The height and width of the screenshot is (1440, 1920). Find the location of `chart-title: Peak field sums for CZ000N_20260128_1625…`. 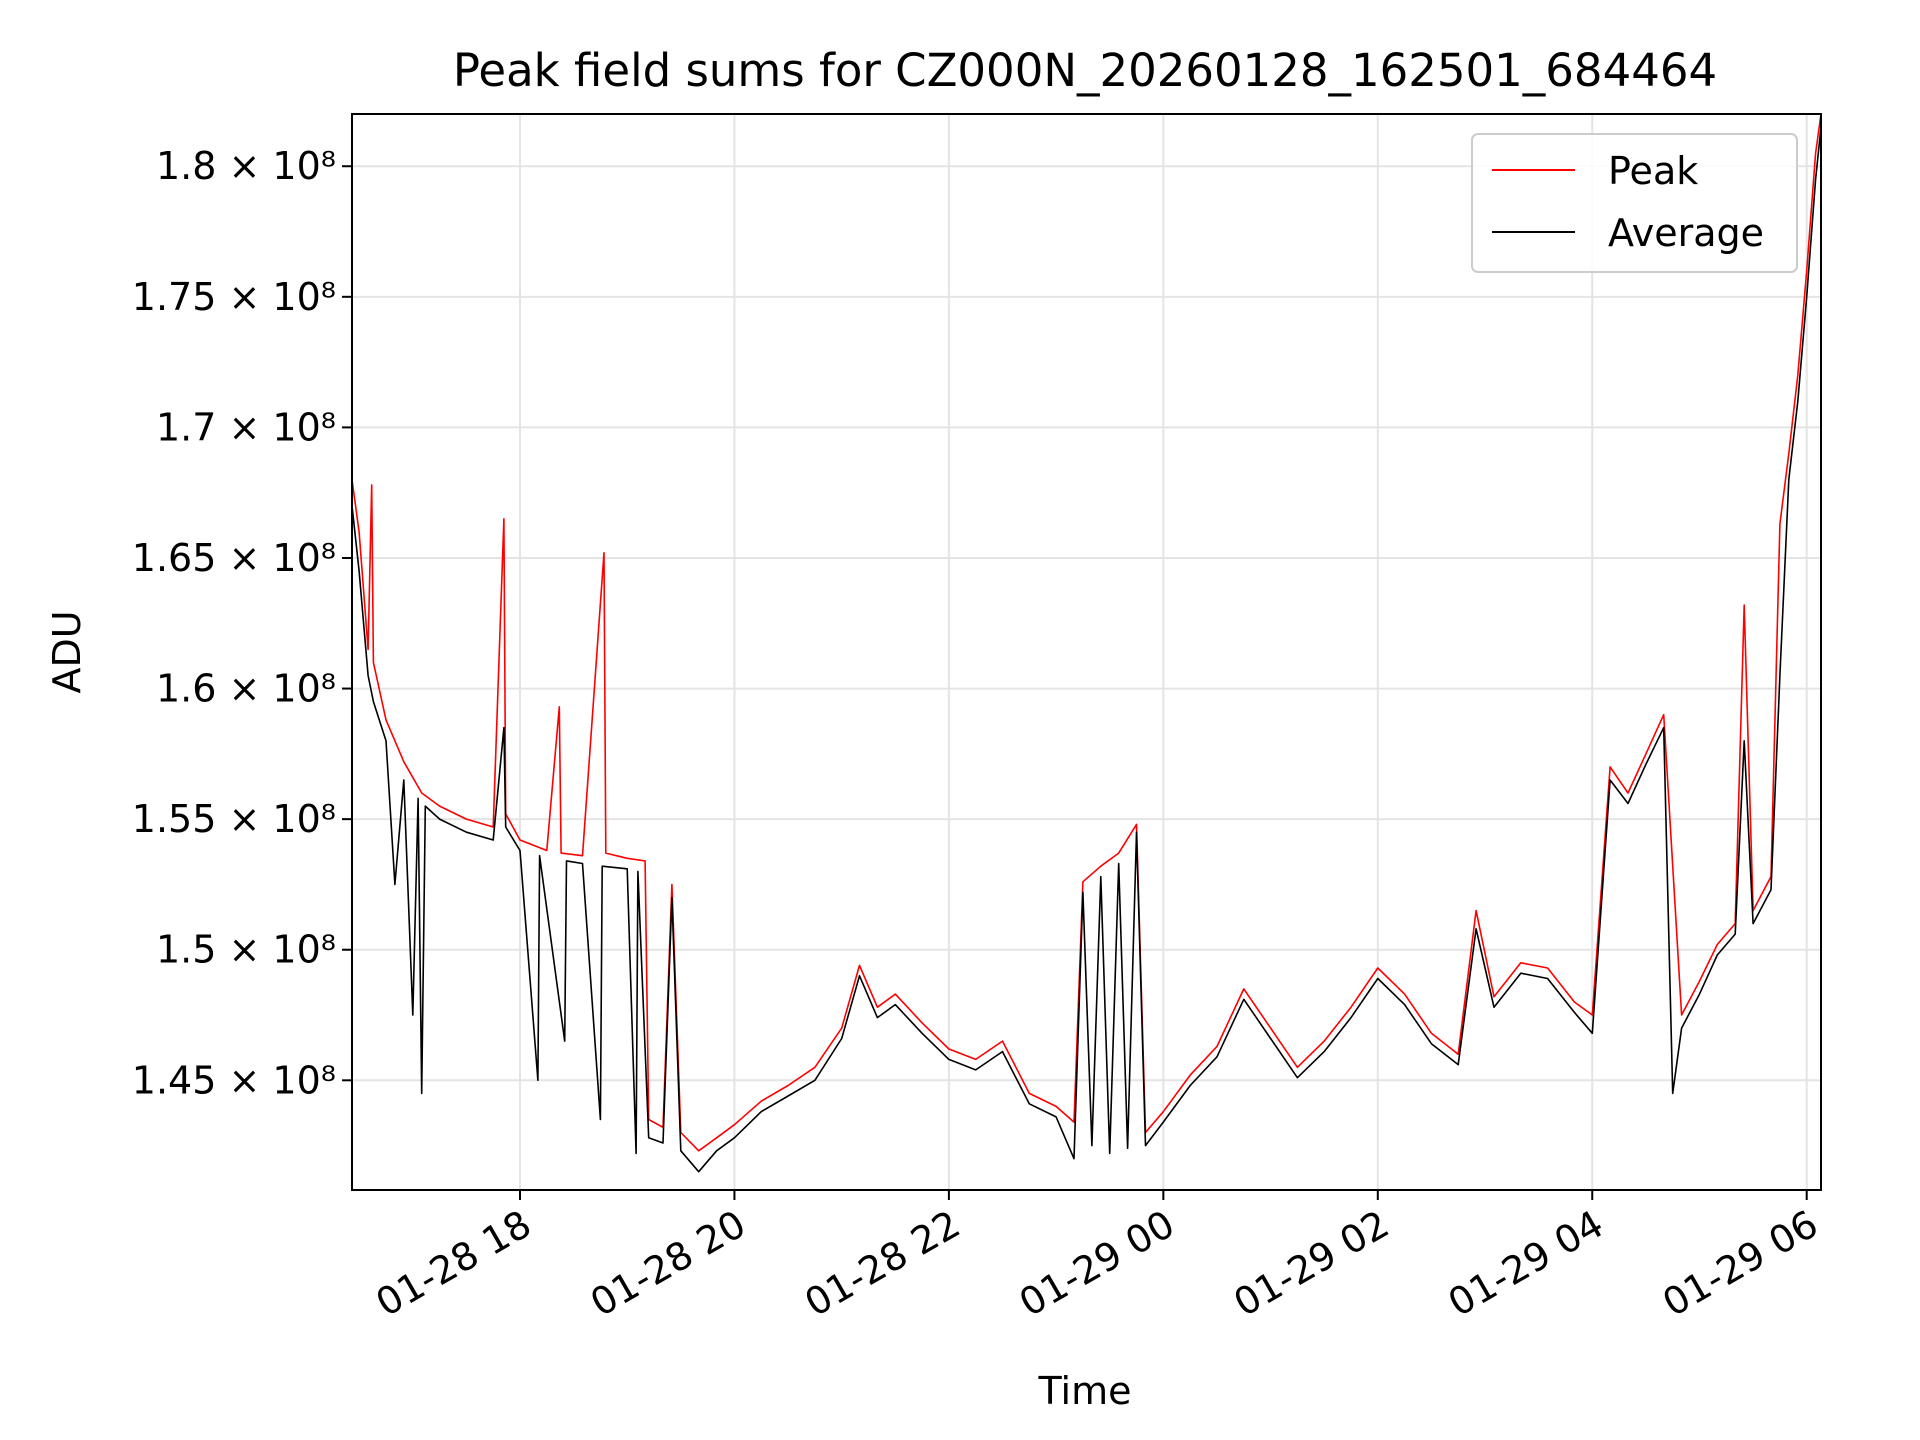

chart-title: Peak field sums for CZ000N_20260128_1625… is located at coordinates (1085, 70).